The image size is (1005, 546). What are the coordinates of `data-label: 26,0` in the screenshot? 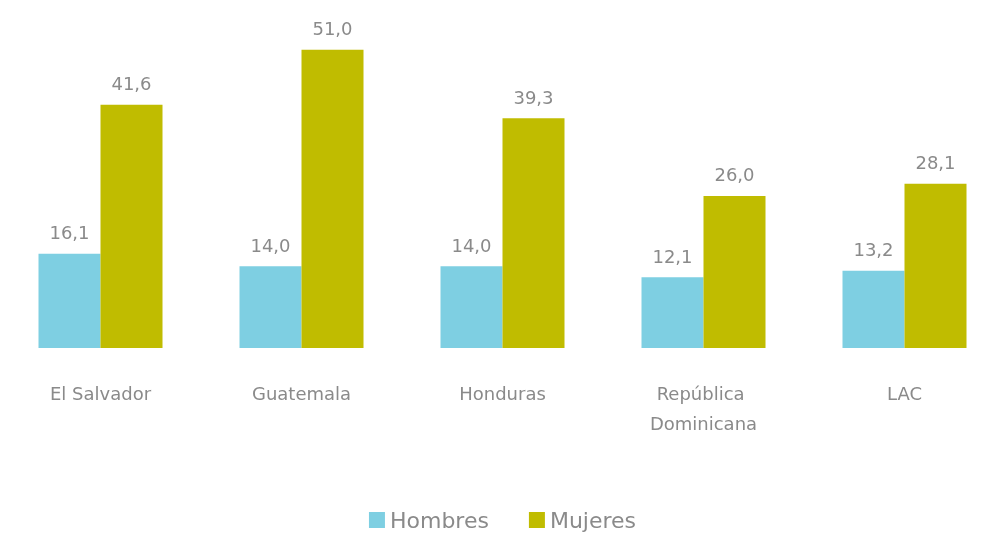 It's located at (734, 175).